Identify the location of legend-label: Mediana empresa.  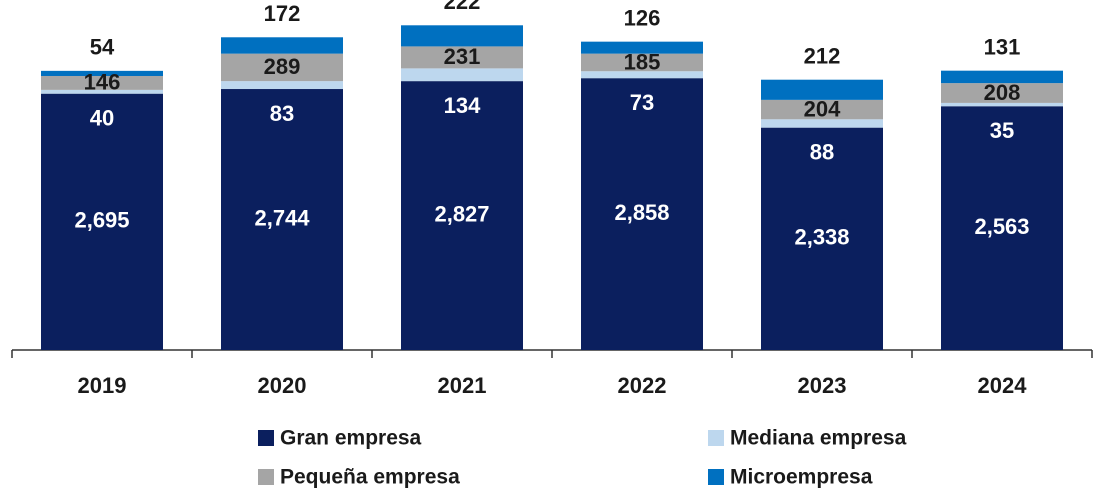
(818, 438).